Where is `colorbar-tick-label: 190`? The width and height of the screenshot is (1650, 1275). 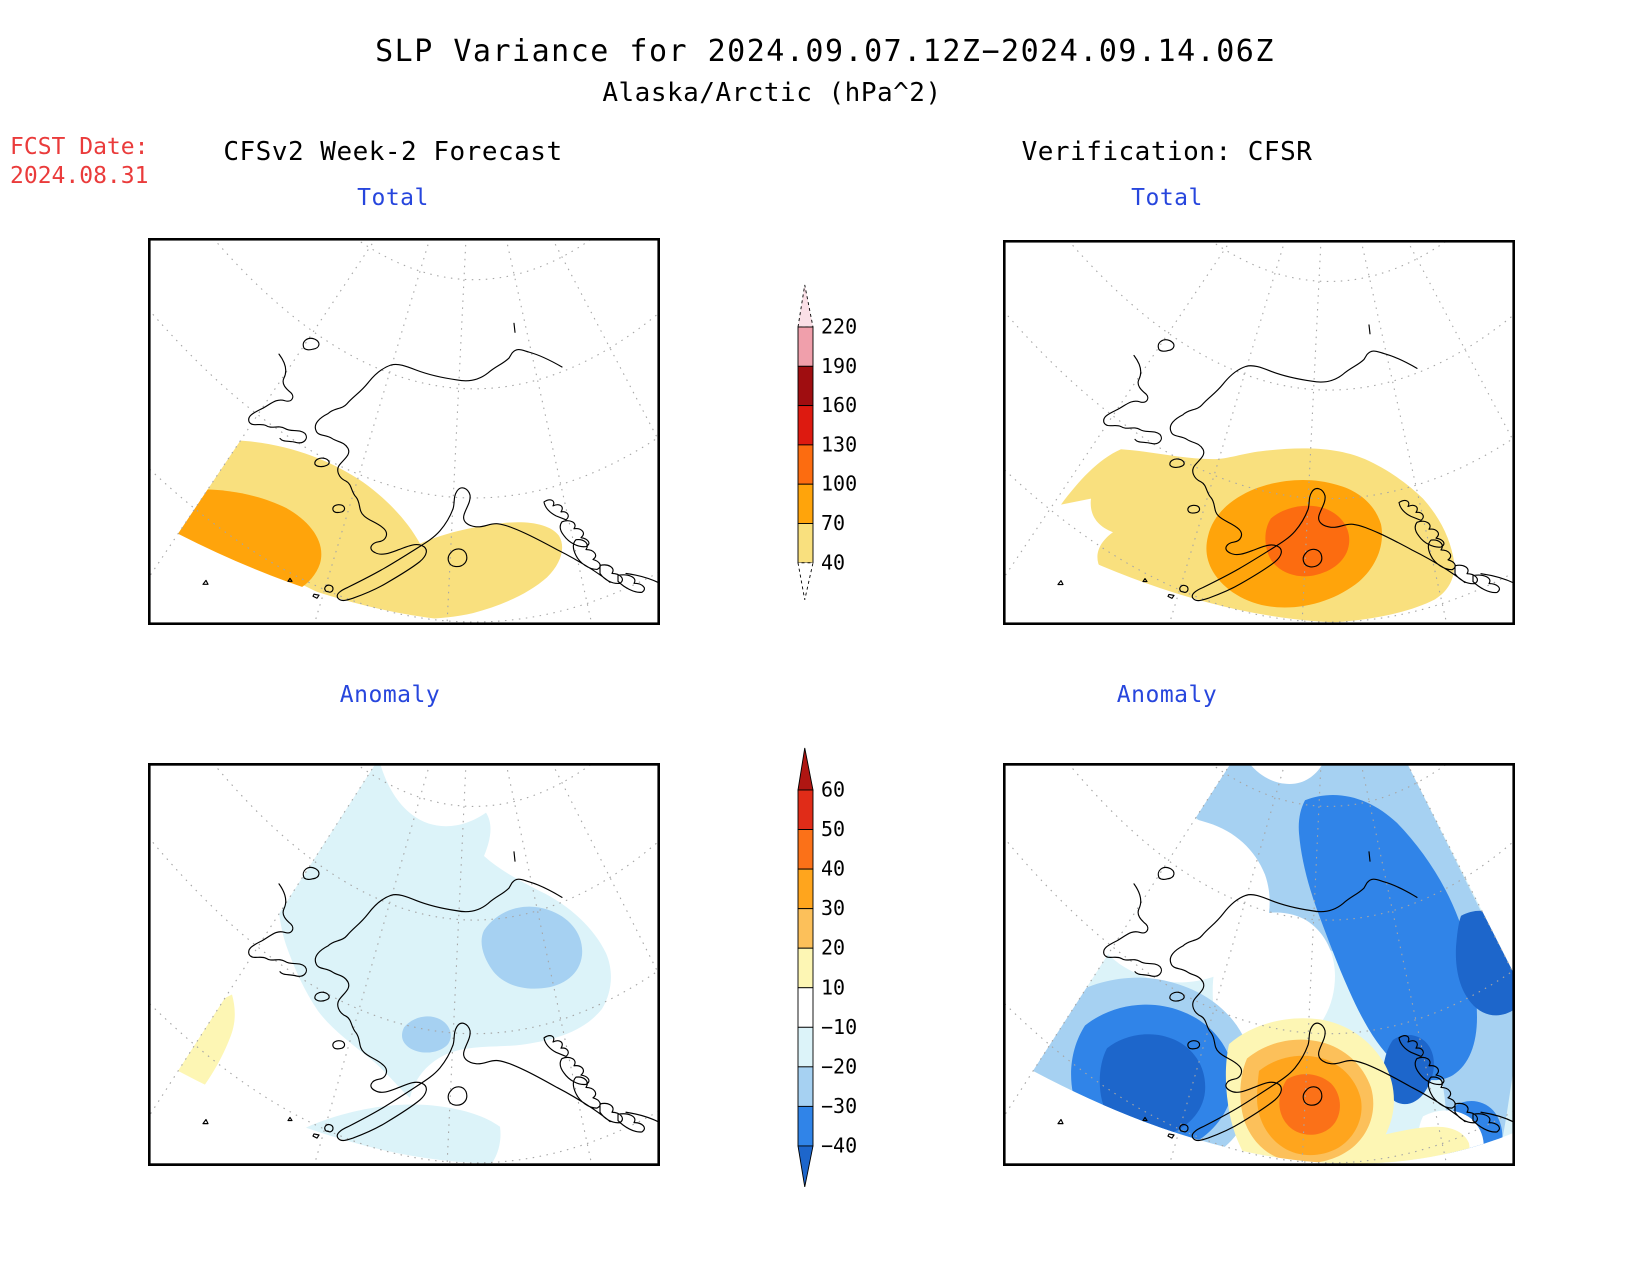 colorbar-tick-label: 190 is located at coordinates (839, 366).